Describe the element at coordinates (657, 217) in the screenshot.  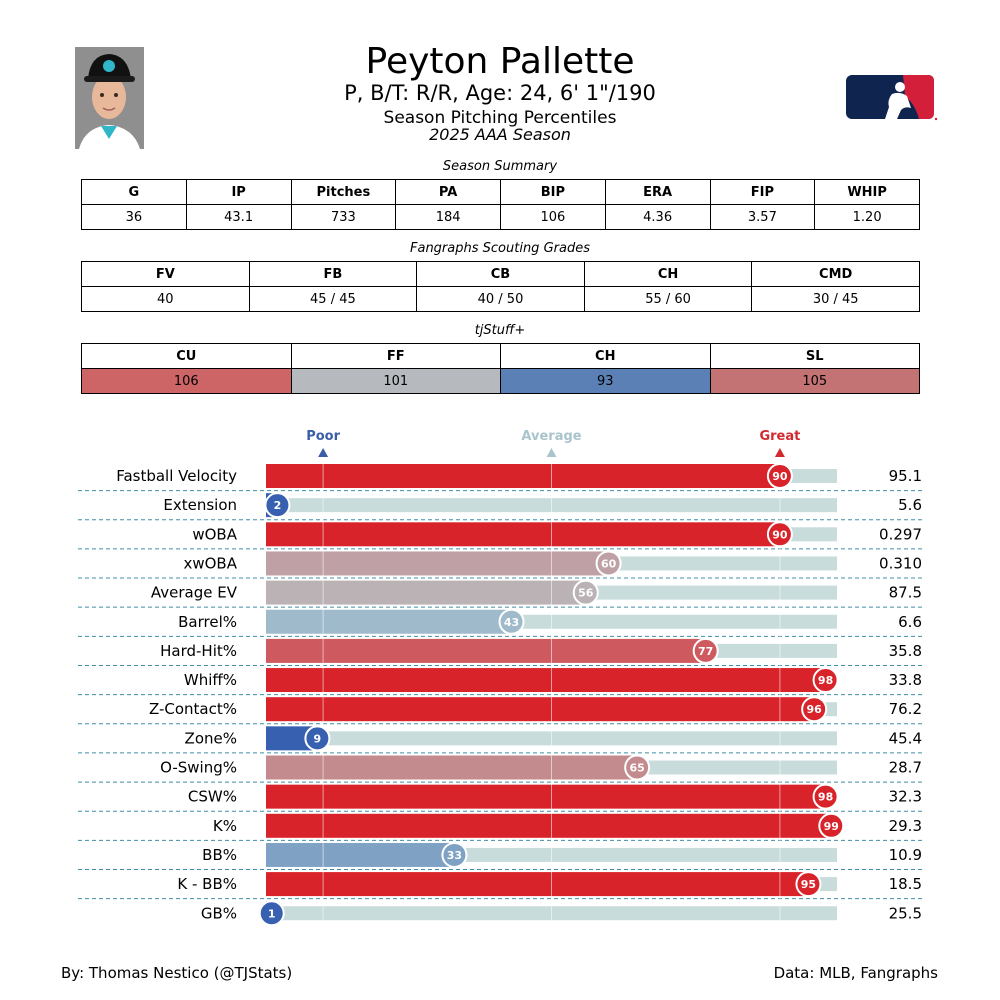
I see `summary-value-era: 4.36` at that location.